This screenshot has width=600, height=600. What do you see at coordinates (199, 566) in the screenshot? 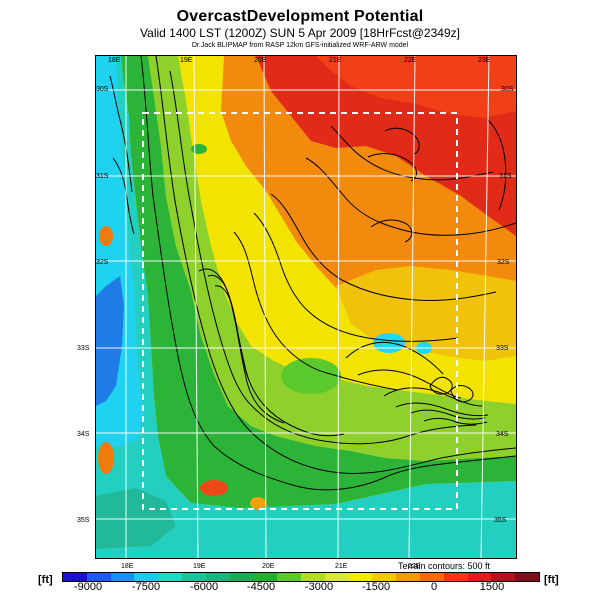
I see `lon-label-bottom-19e: 19E` at bounding box center [199, 566].